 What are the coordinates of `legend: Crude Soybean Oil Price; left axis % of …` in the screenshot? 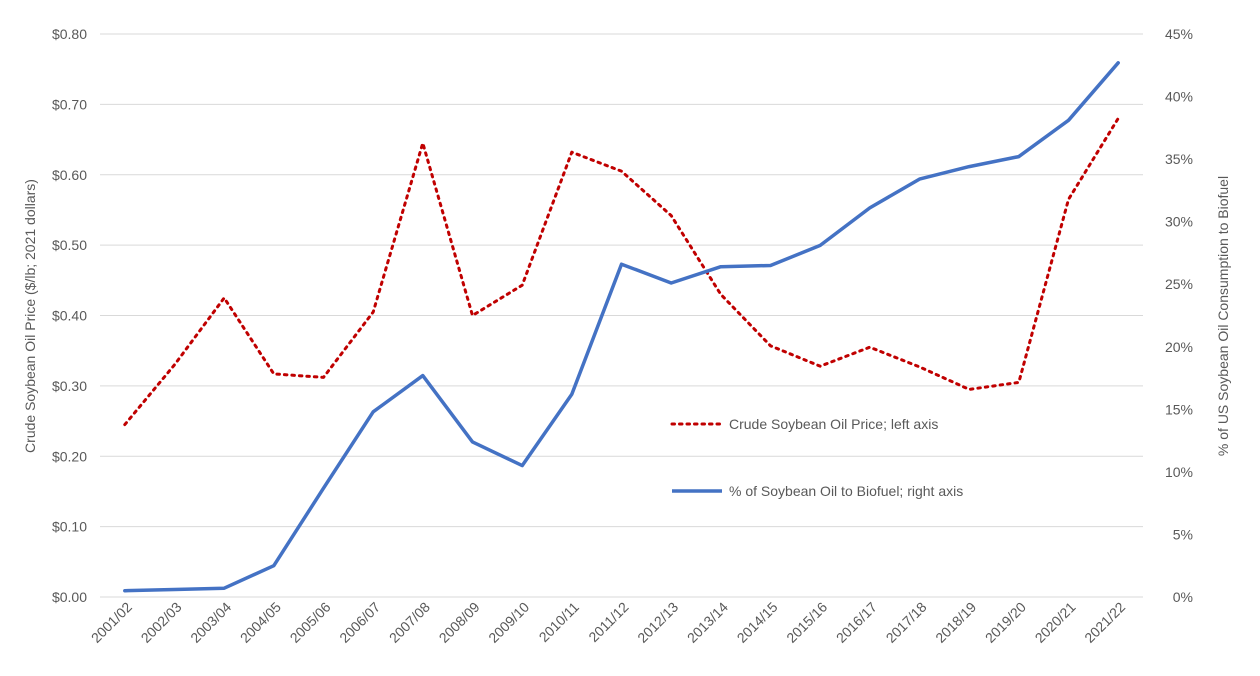 It's located at (816, 457).